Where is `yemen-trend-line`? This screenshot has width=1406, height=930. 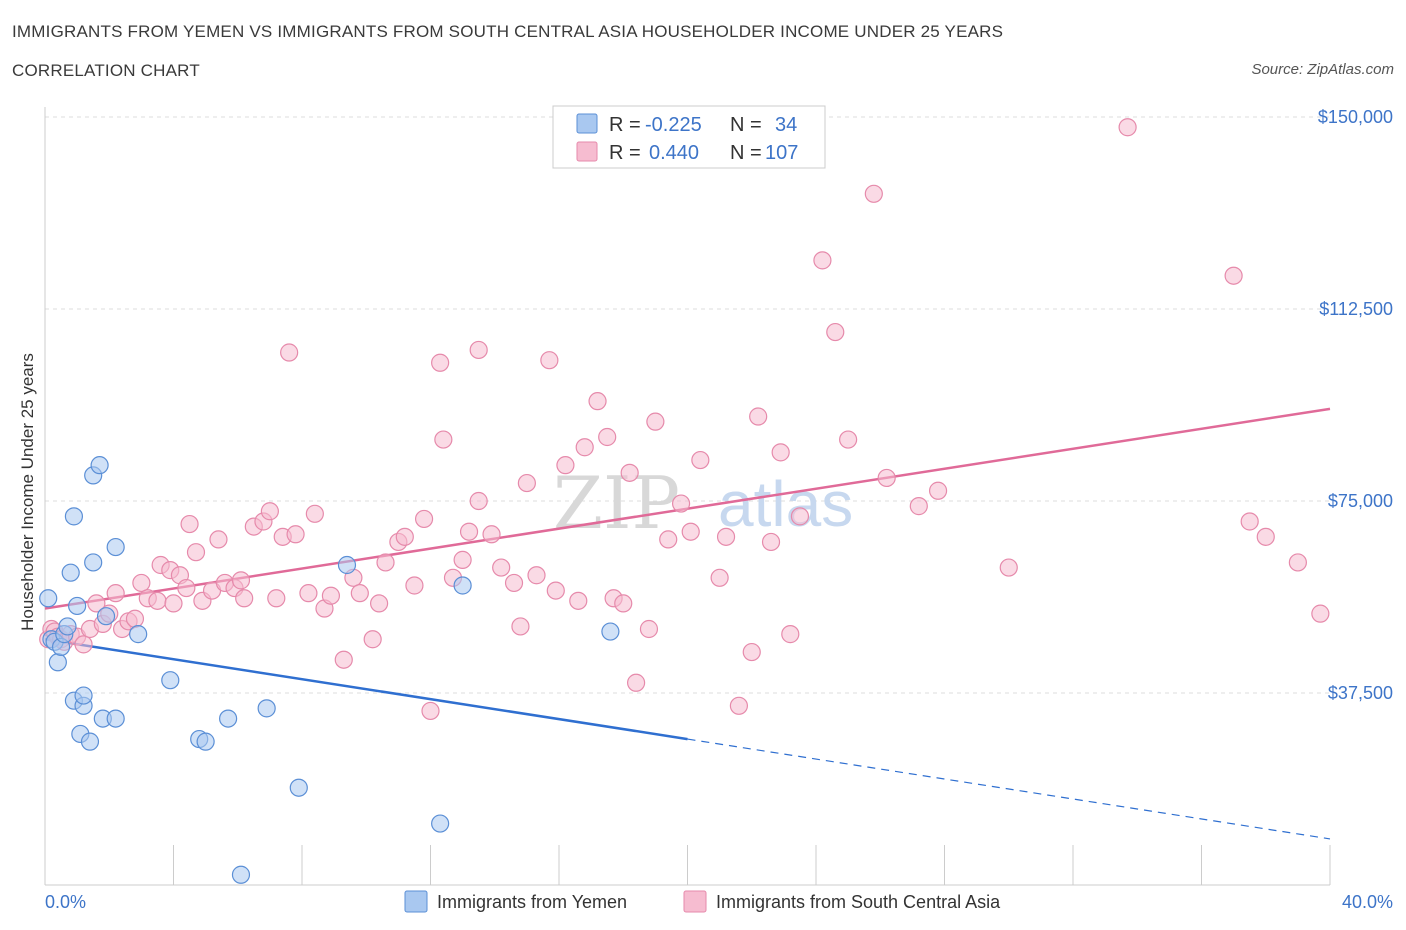
yemen-trend-line is located at coordinates (366, 689).